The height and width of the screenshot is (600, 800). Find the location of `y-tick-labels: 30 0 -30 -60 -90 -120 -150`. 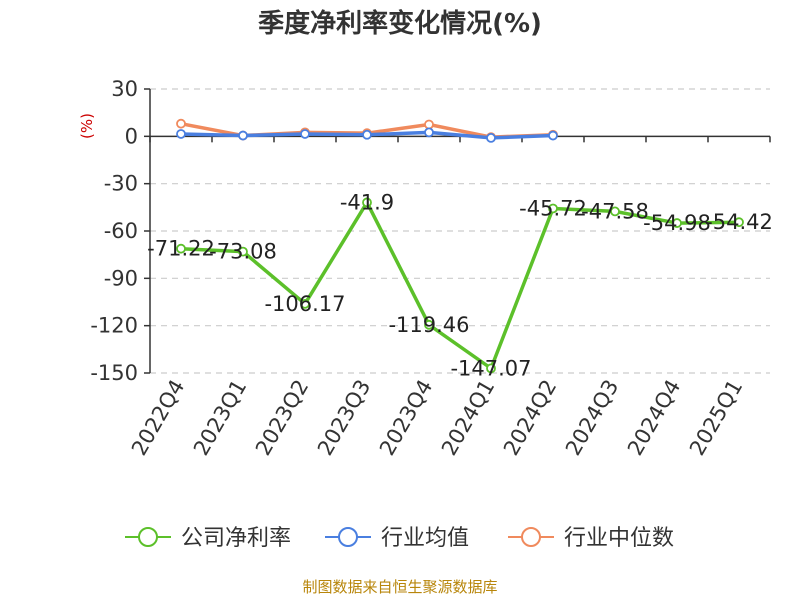

y-tick-labels: 30 0 -30 -60 -90 -120 -150 is located at coordinates (114, 231).